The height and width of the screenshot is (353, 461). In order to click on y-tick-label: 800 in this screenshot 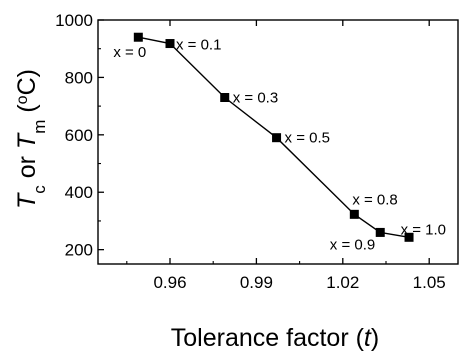, I will do `click(79, 77)`.